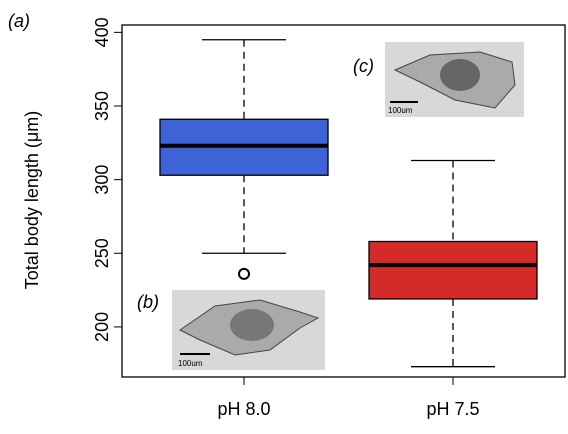 This screenshot has width=568, height=434. I want to click on y-axis-label: Total body length (μm), so click(32, 200).